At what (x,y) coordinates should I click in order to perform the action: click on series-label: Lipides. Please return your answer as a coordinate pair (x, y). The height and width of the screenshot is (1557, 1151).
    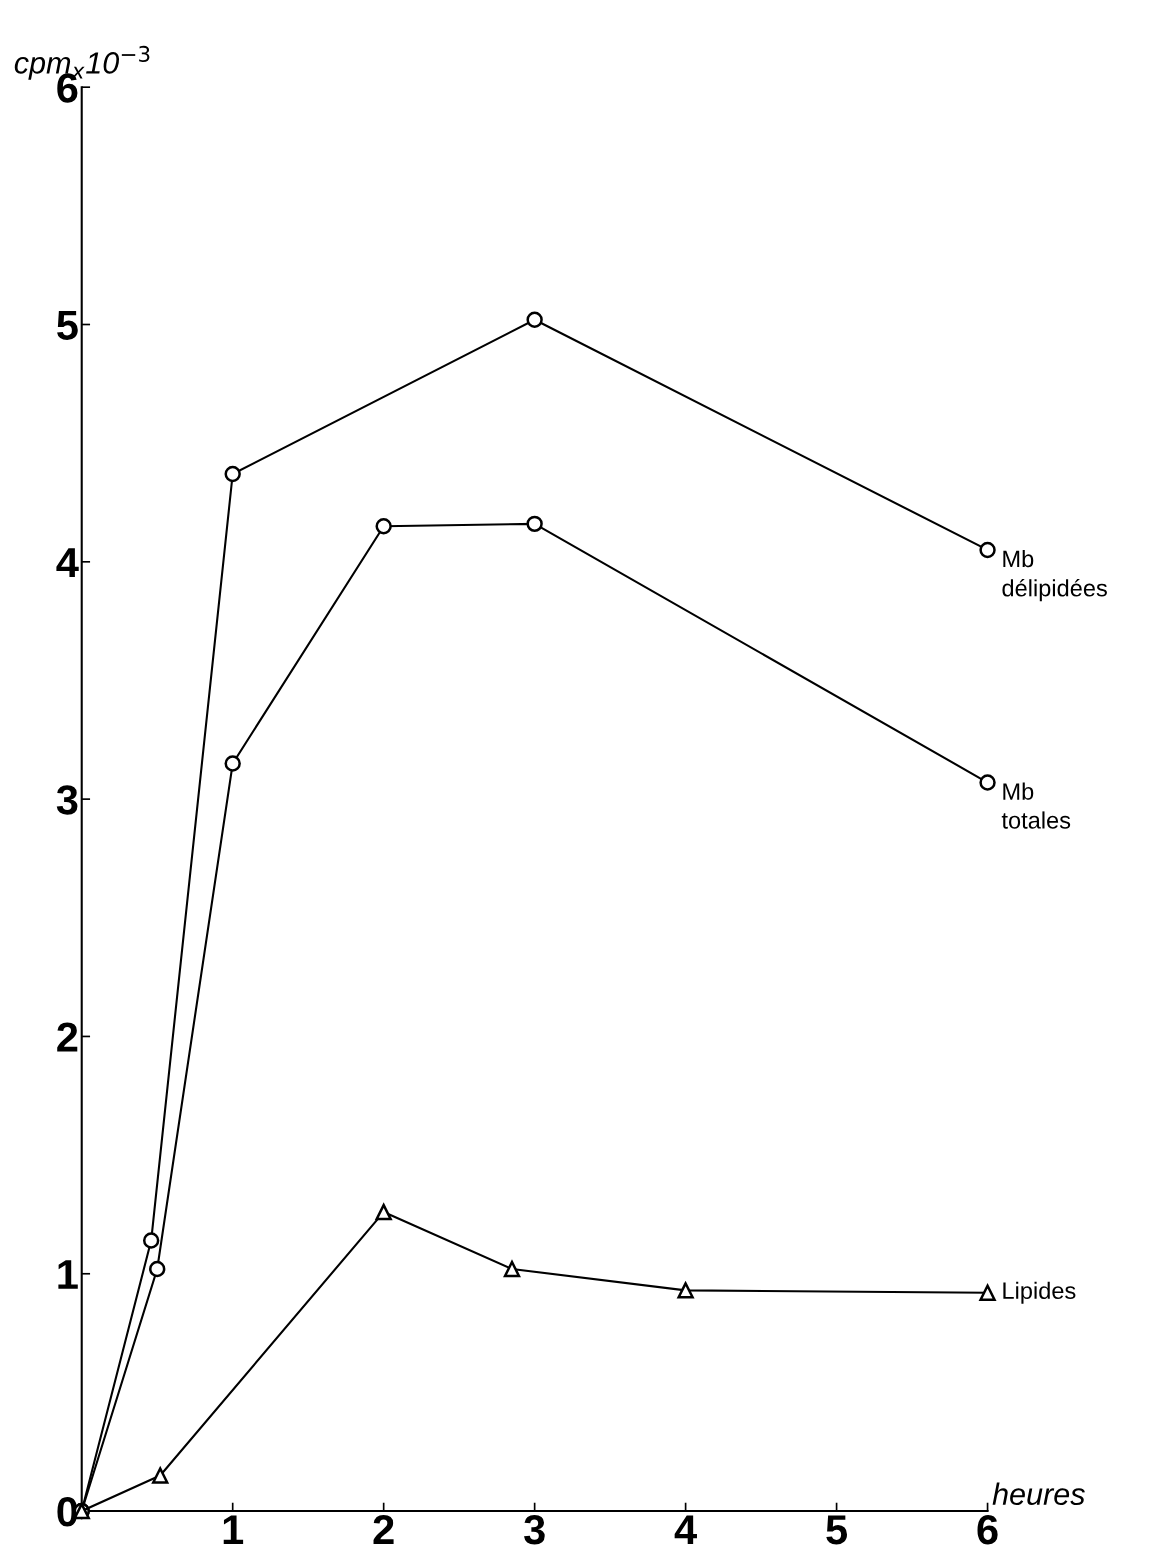
    Looking at the image, I should click on (1039, 1292).